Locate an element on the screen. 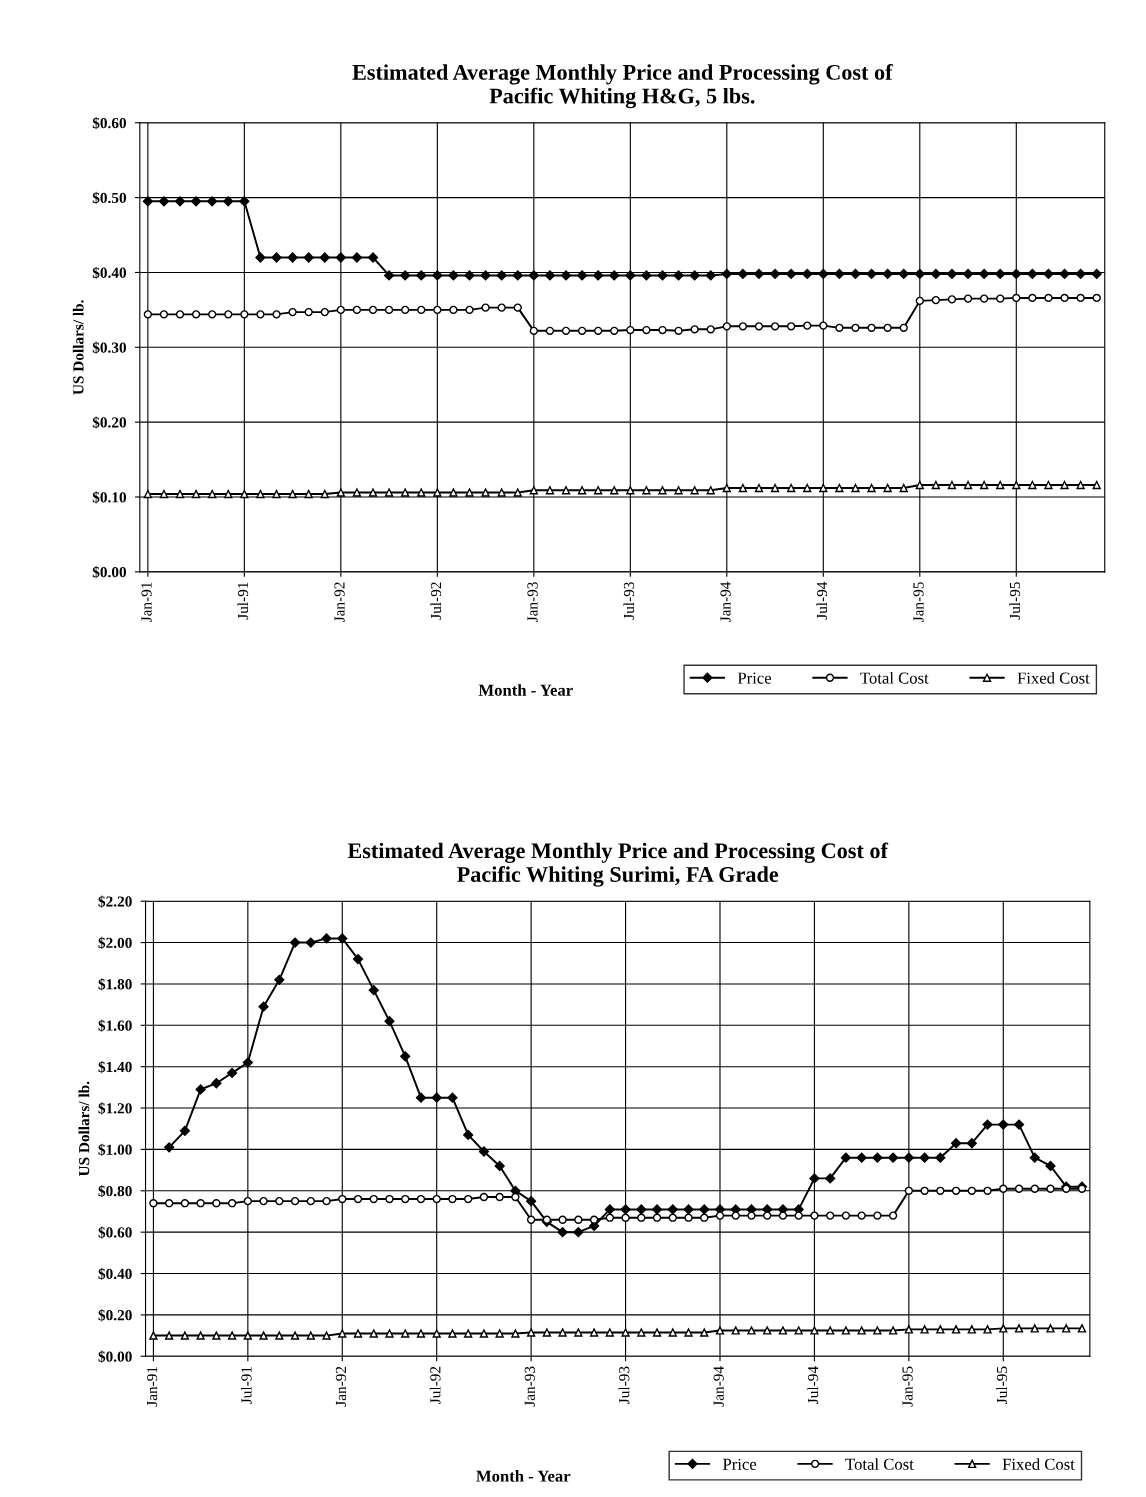 The width and height of the screenshot is (1146, 1497). y-tick-label: $0.10 is located at coordinates (109, 497).